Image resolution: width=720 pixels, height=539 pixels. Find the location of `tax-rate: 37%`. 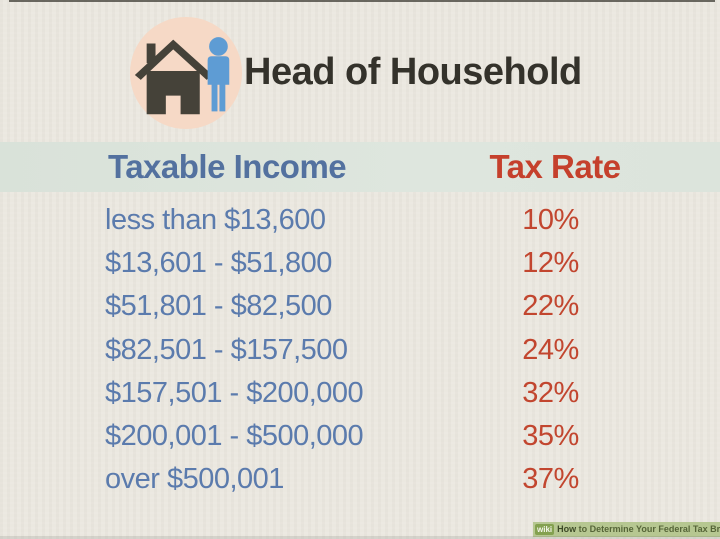

tax-rate: 37% is located at coordinates (550, 479).